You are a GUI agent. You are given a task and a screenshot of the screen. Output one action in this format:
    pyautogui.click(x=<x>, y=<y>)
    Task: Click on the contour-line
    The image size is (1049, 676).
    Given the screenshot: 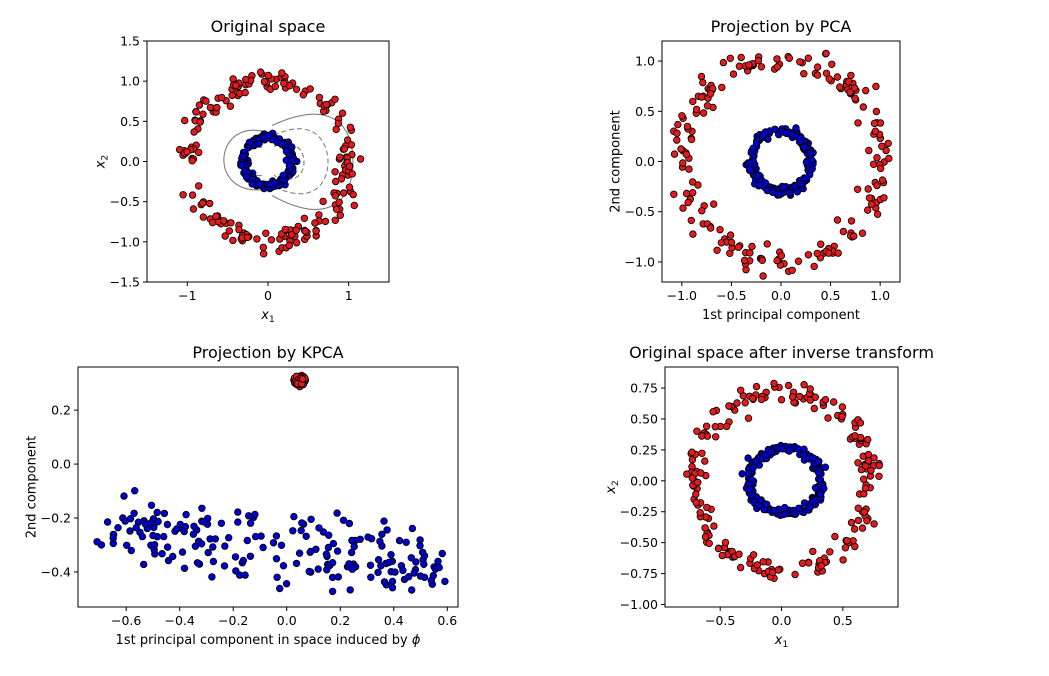 What is the action you would take?
    pyautogui.click(x=301, y=161)
    